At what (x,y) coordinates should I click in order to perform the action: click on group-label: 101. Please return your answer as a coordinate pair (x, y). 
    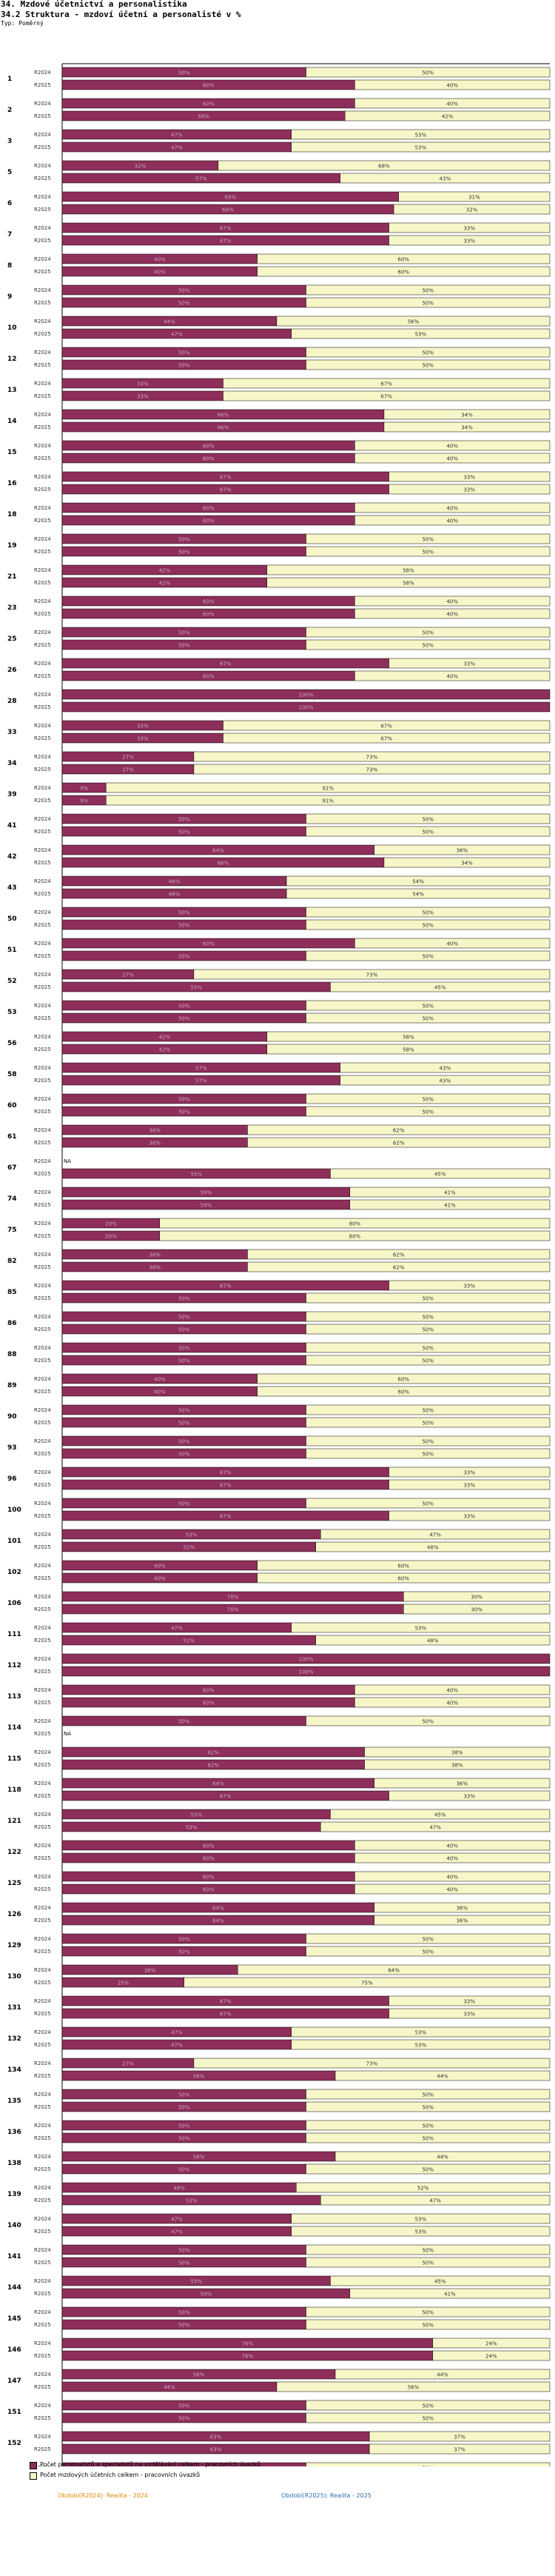
    Looking at the image, I should click on (14, 1542).